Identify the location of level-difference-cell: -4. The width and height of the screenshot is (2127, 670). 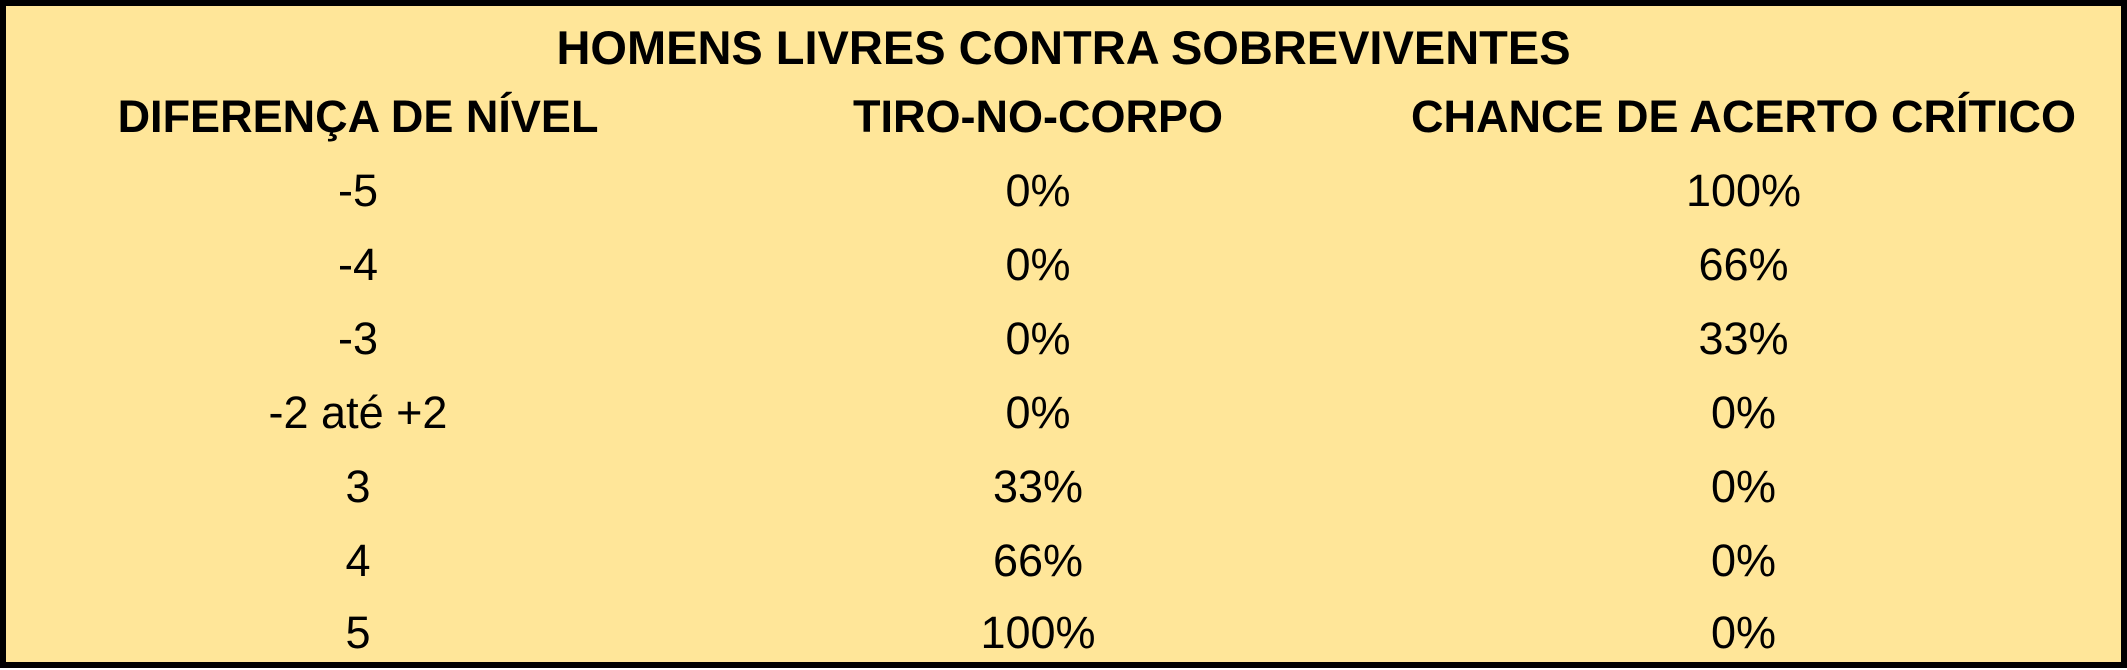
(357, 264).